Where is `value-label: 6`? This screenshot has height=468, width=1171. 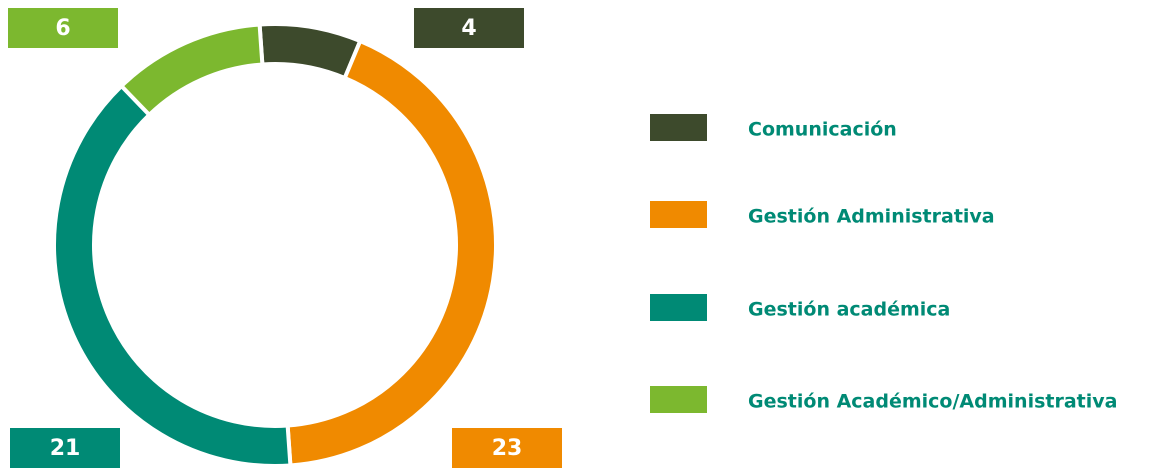 value-label: 6 is located at coordinates (62, 28).